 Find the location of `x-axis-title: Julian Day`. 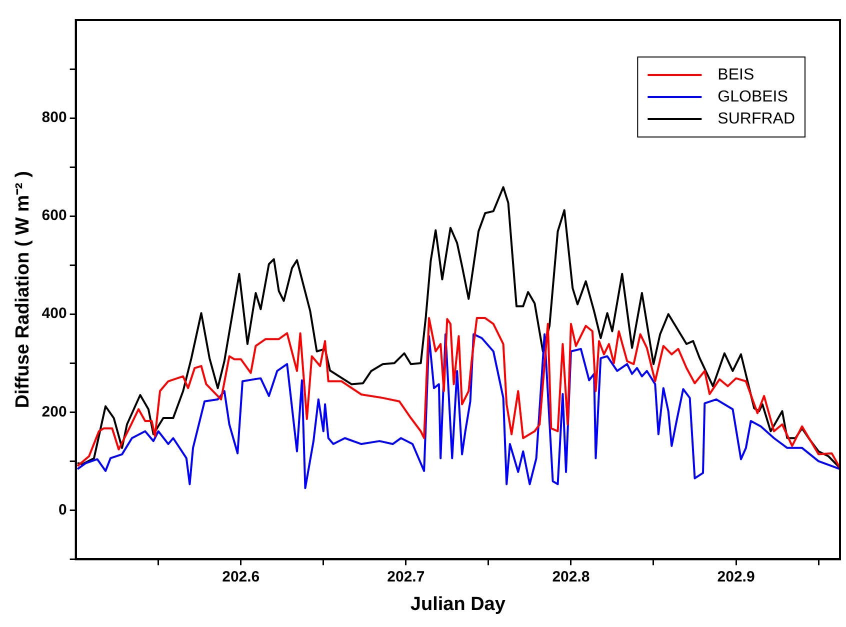

x-axis-title: Julian Day is located at coordinates (458, 604).